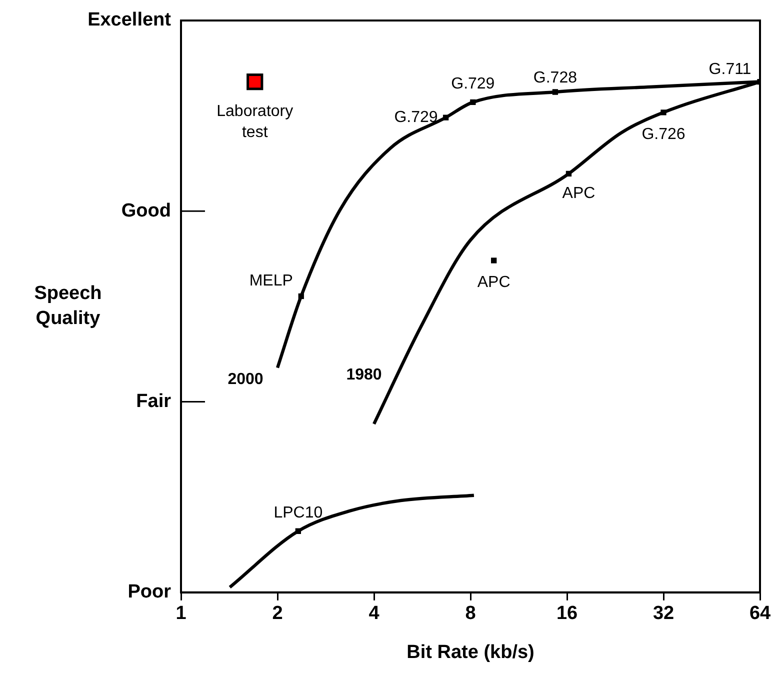 The image size is (774, 686). What do you see at coordinates (146, 211) in the screenshot?
I see `category-label: Good` at bounding box center [146, 211].